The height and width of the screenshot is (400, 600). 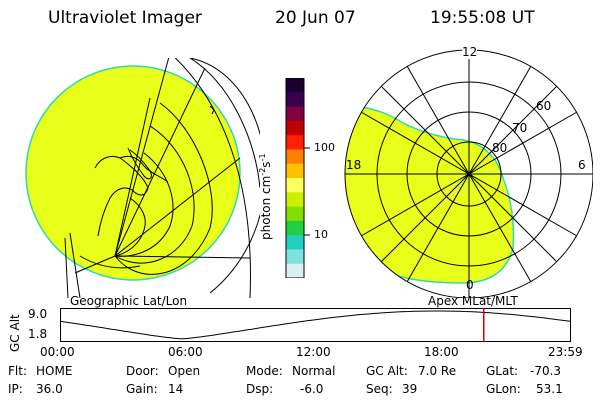 I want to click on ip-value: 36.0, so click(x=49, y=389).